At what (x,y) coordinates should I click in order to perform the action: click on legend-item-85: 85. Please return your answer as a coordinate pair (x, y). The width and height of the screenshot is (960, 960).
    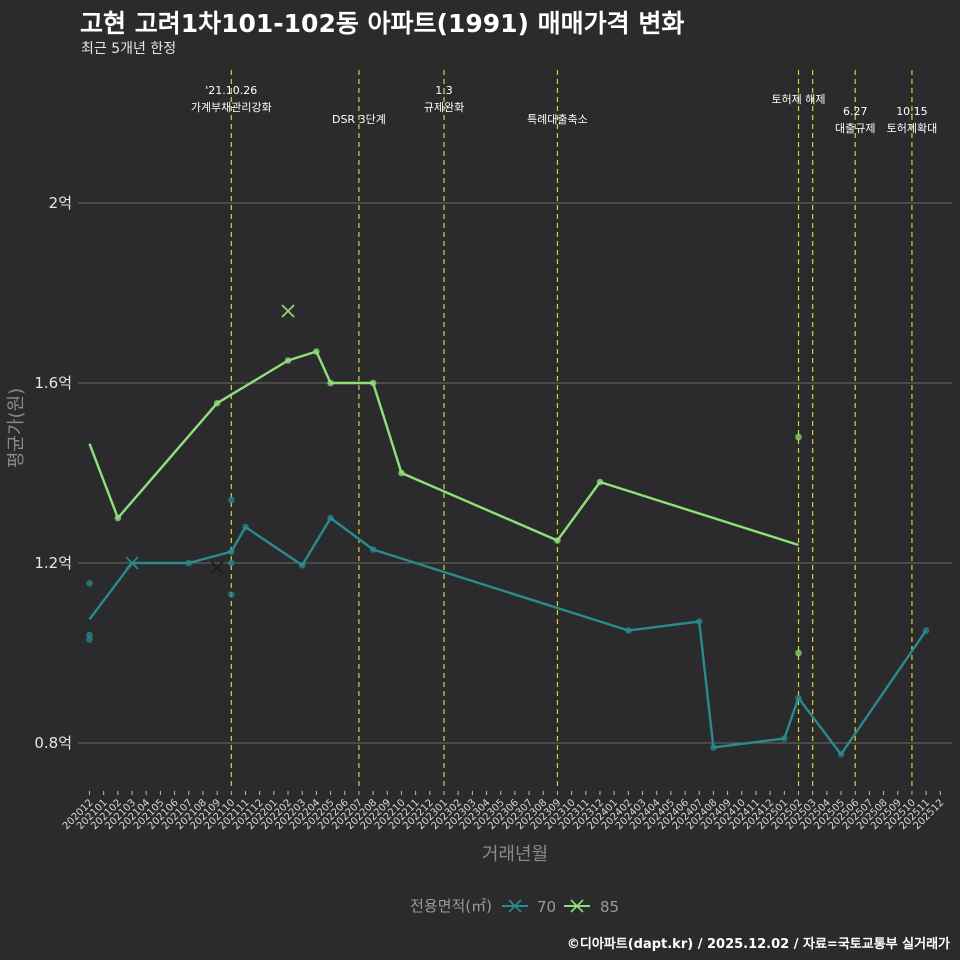
    Looking at the image, I should click on (591, 907).